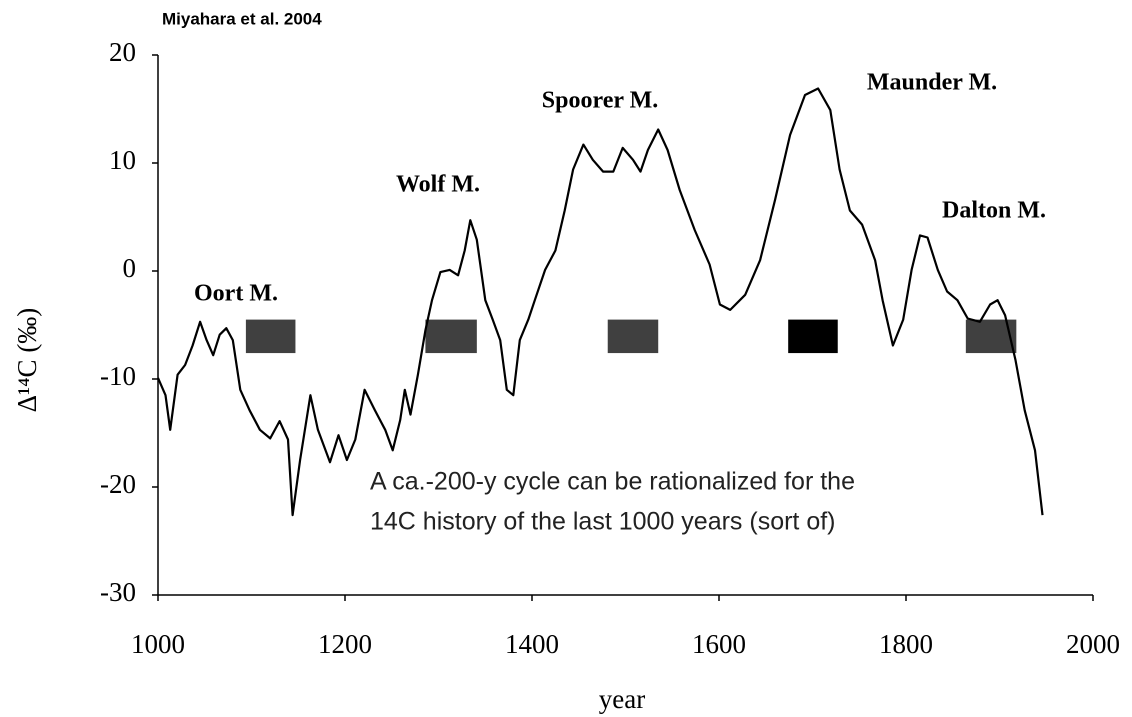 This screenshot has width=1132, height=717. What do you see at coordinates (345, 644) in the screenshot?
I see `x-tick-label: 1200` at bounding box center [345, 644].